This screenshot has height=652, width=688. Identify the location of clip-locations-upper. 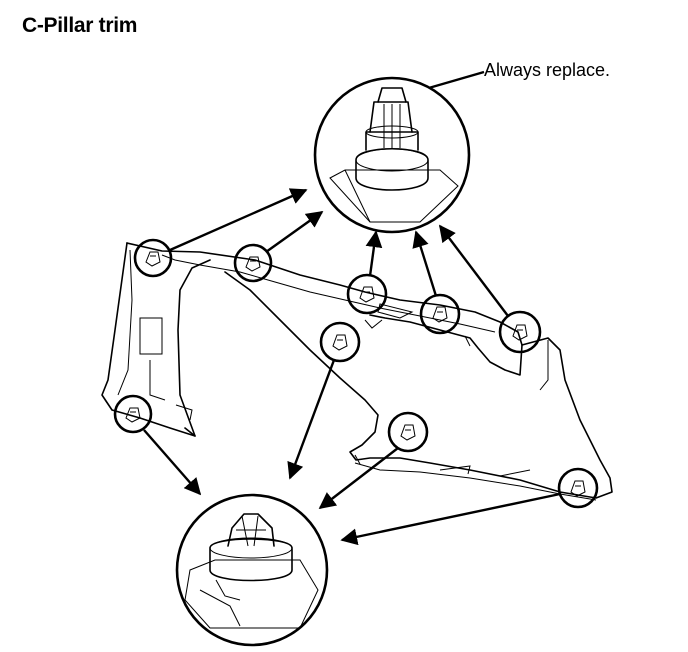
(337, 296).